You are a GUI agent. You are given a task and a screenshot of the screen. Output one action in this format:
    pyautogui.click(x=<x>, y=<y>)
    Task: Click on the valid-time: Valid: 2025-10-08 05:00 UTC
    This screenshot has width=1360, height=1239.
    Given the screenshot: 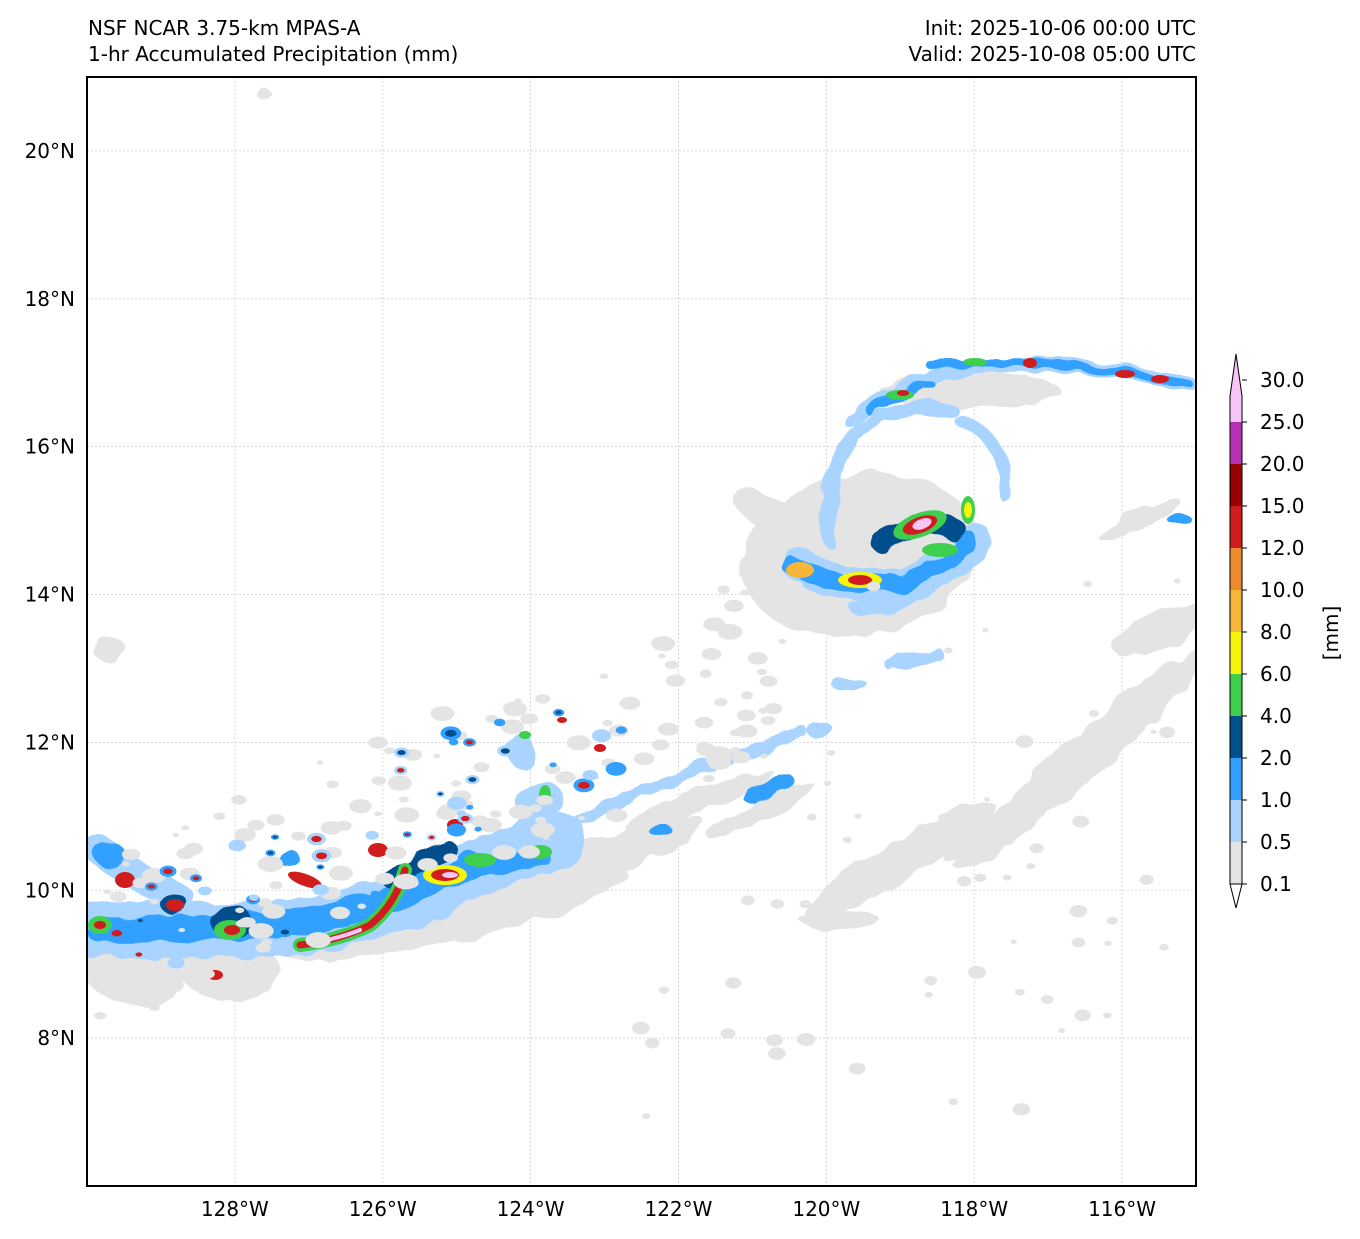 What is the action you would take?
    pyautogui.click(x=1052, y=54)
    